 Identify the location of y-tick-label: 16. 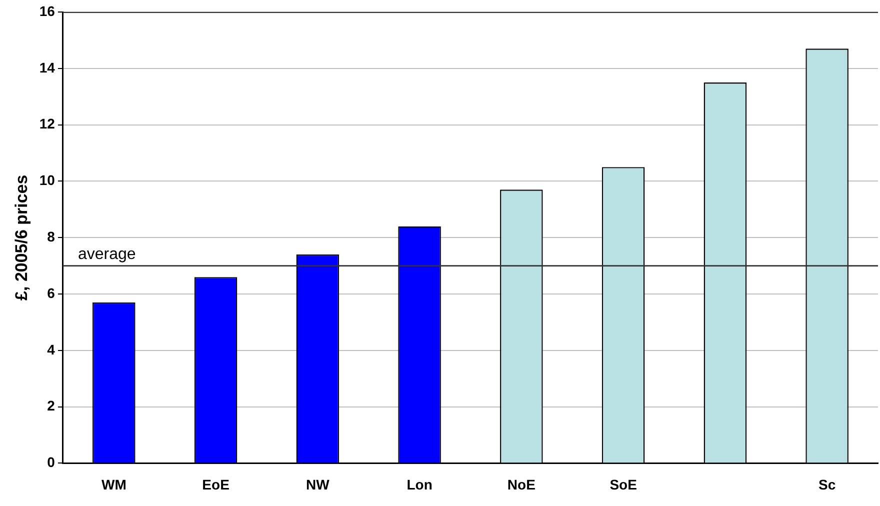
(47, 10).